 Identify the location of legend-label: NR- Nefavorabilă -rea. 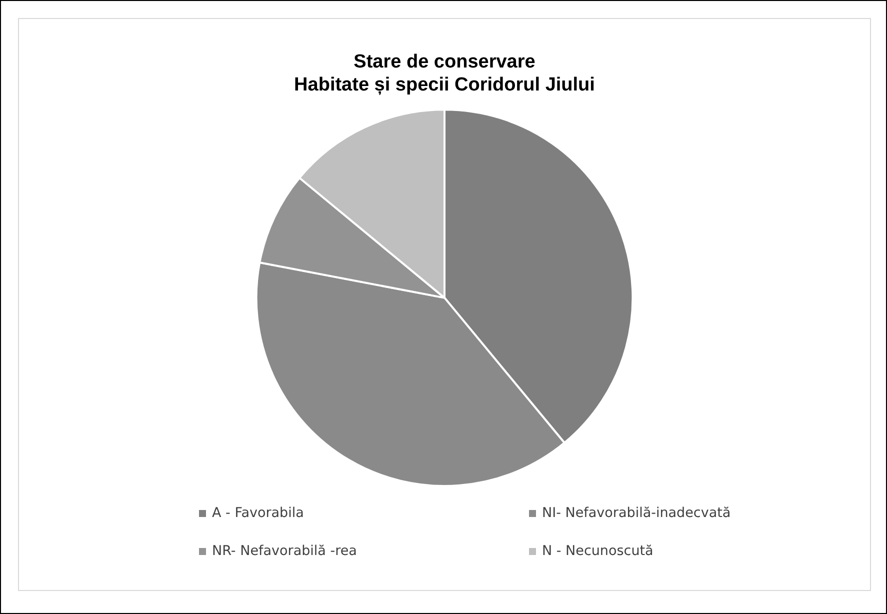
(284, 551).